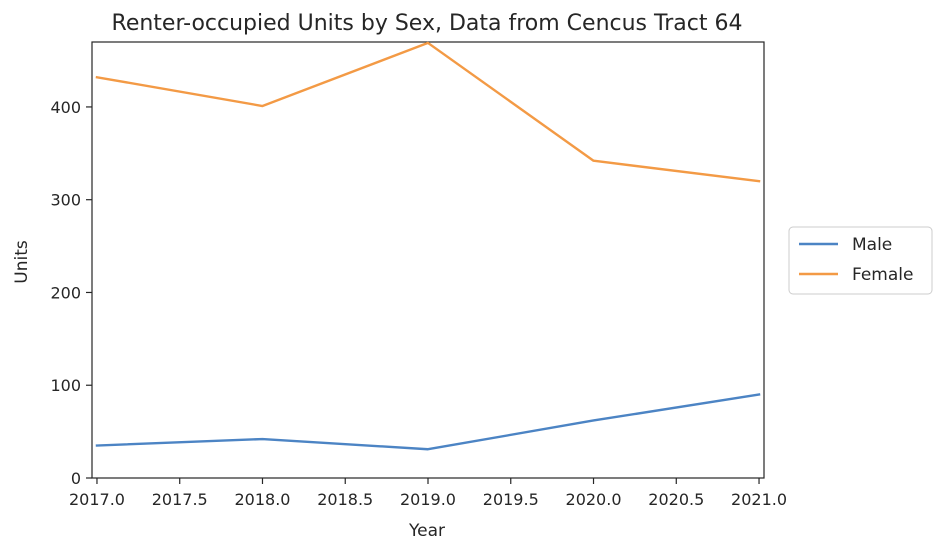 The image size is (937, 547). I want to click on legend-label-male: Male, so click(872, 245).